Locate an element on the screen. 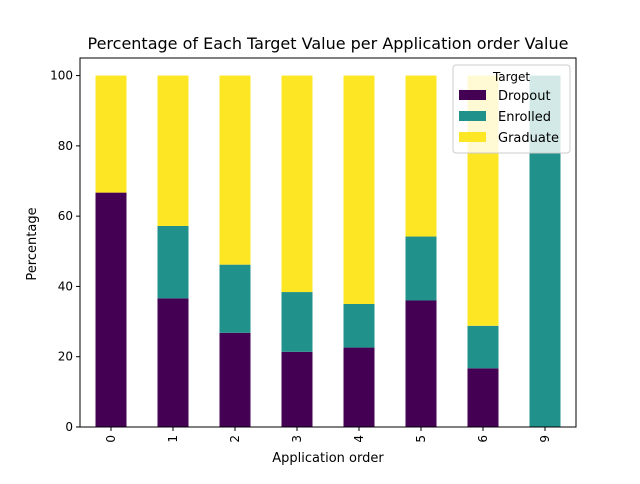 The width and height of the screenshot is (640, 484). legend: Target Dropout Enrolled Graduate is located at coordinates (511, 109).